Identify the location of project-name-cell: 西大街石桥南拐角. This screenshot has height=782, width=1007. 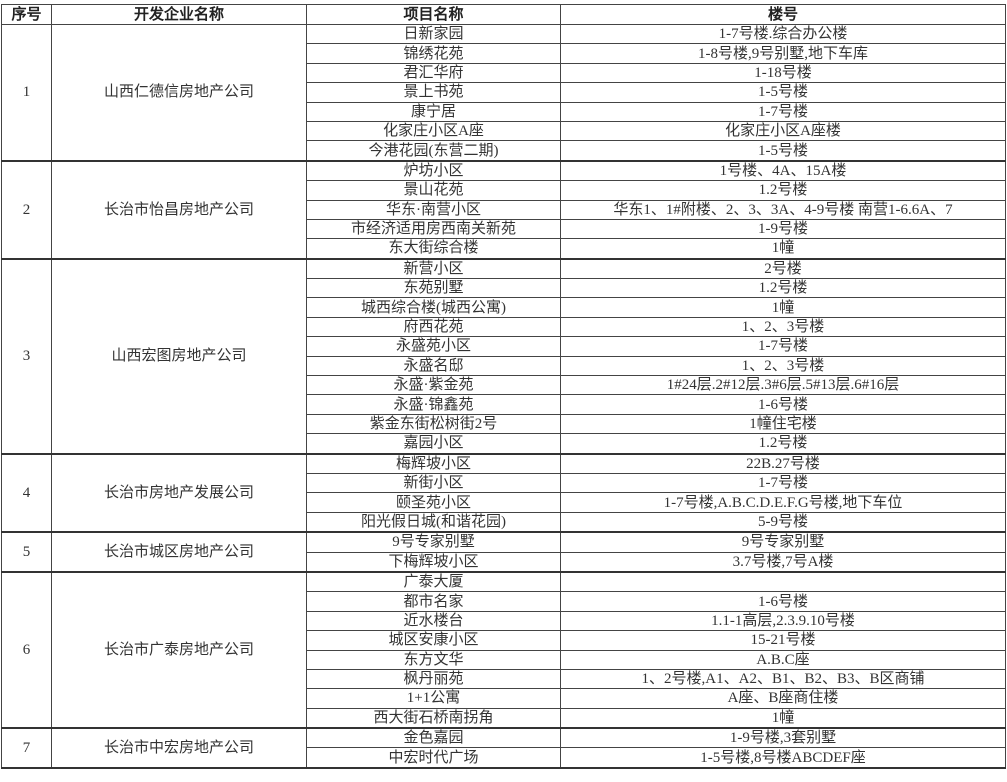
(433, 718).